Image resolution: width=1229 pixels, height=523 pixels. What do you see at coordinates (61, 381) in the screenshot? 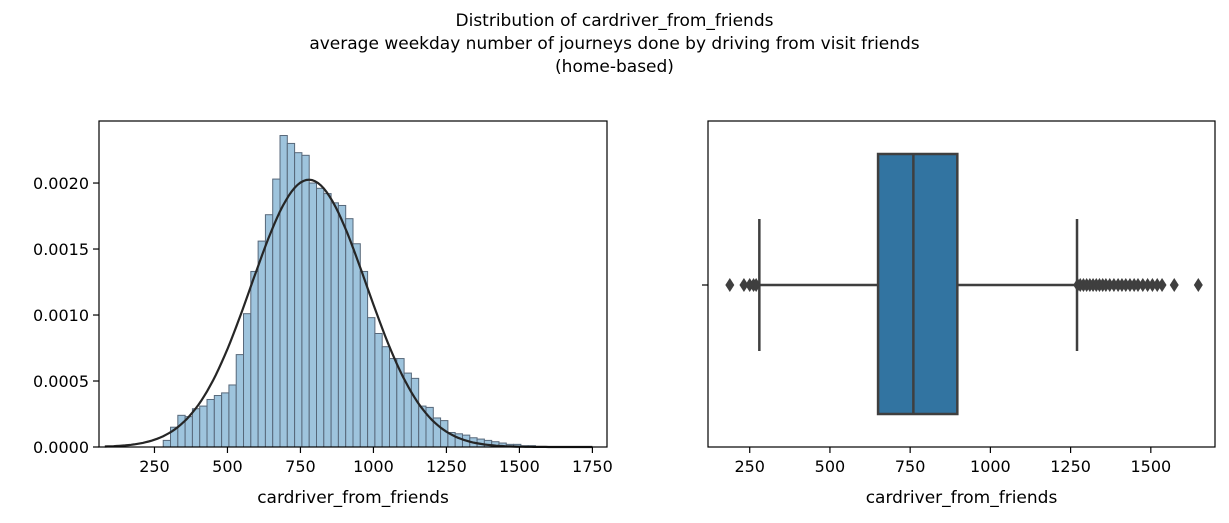
I see `y-tick-label: 0.0005` at bounding box center [61, 381].